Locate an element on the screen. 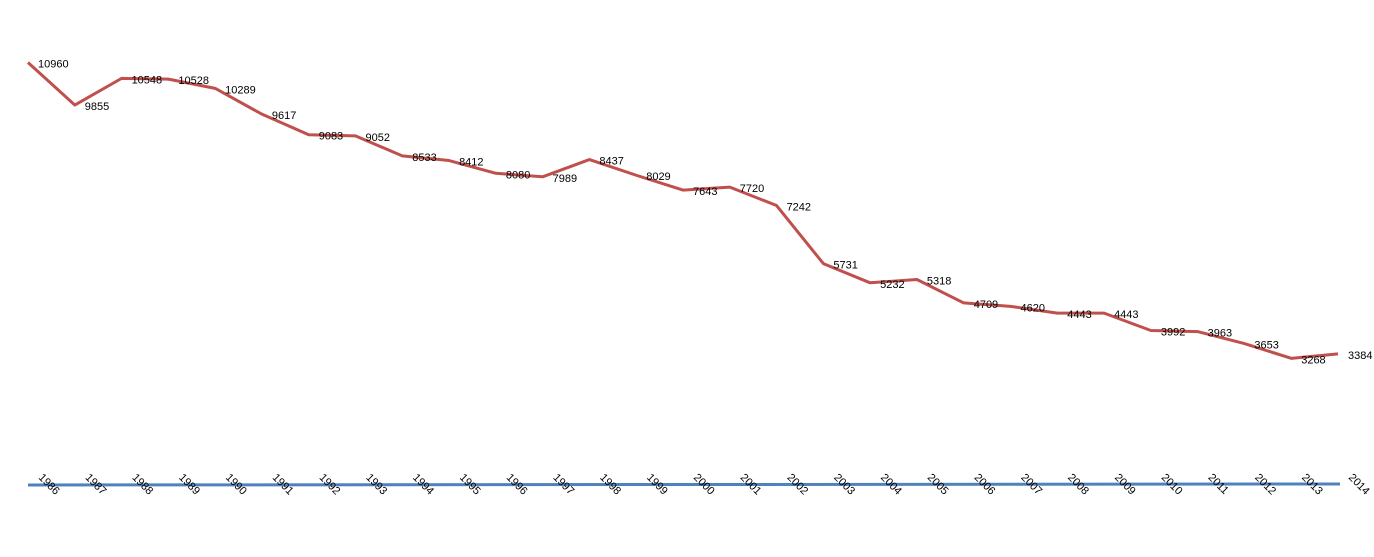 This screenshot has height=557, width=1374. data-label: 8437 is located at coordinates (611, 162).